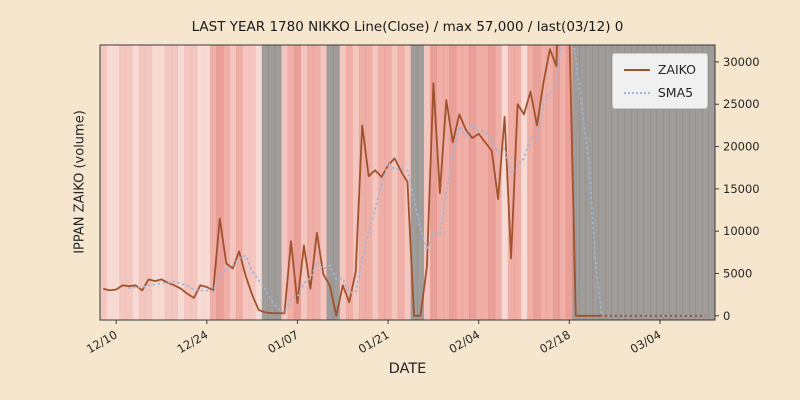 Image resolution: width=800 pixels, height=400 pixels. Describe the element at coordinates (636, 92) in the screenshot. I see `sma5-line-sample` at that location.